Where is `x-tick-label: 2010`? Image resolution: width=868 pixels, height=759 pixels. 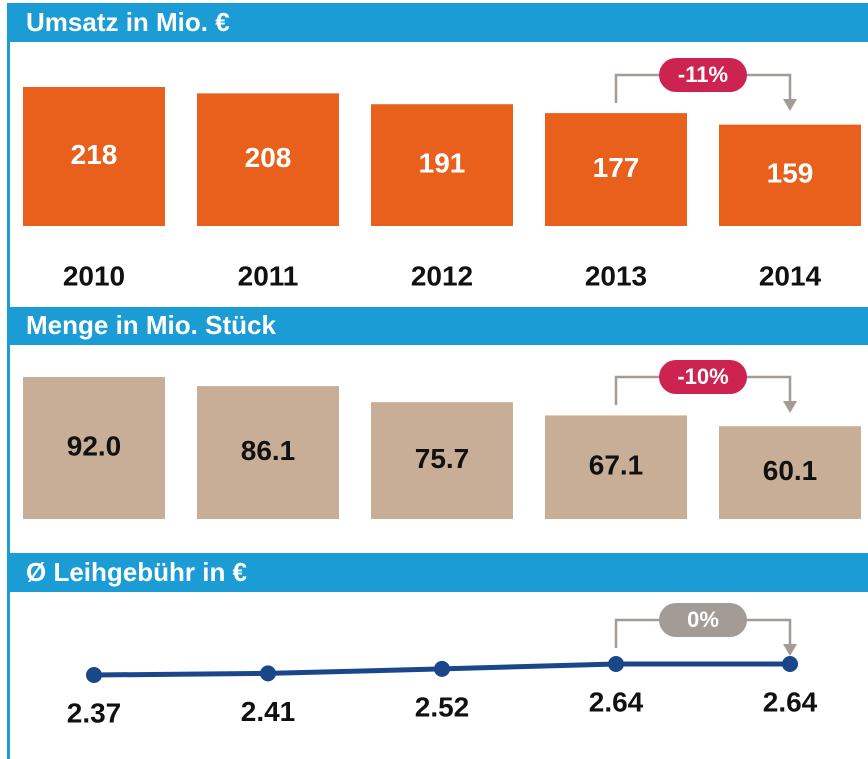 x-tick-label: 2010 is located at coordinates (94, 275).